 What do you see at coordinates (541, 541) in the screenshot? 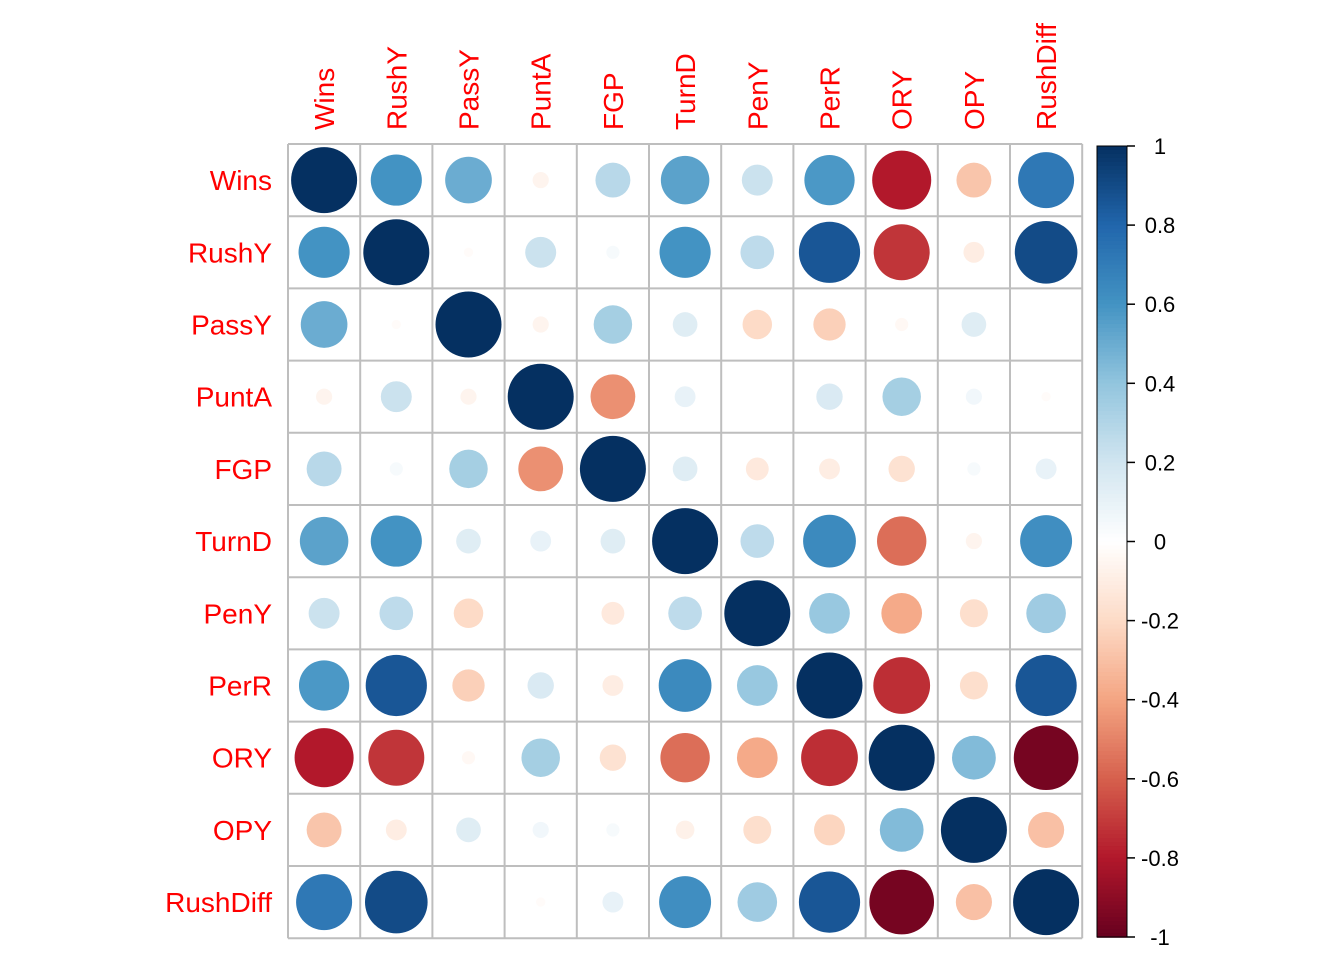
I see `corr-circle-turnd-punta` at bounding box center [541, 541].